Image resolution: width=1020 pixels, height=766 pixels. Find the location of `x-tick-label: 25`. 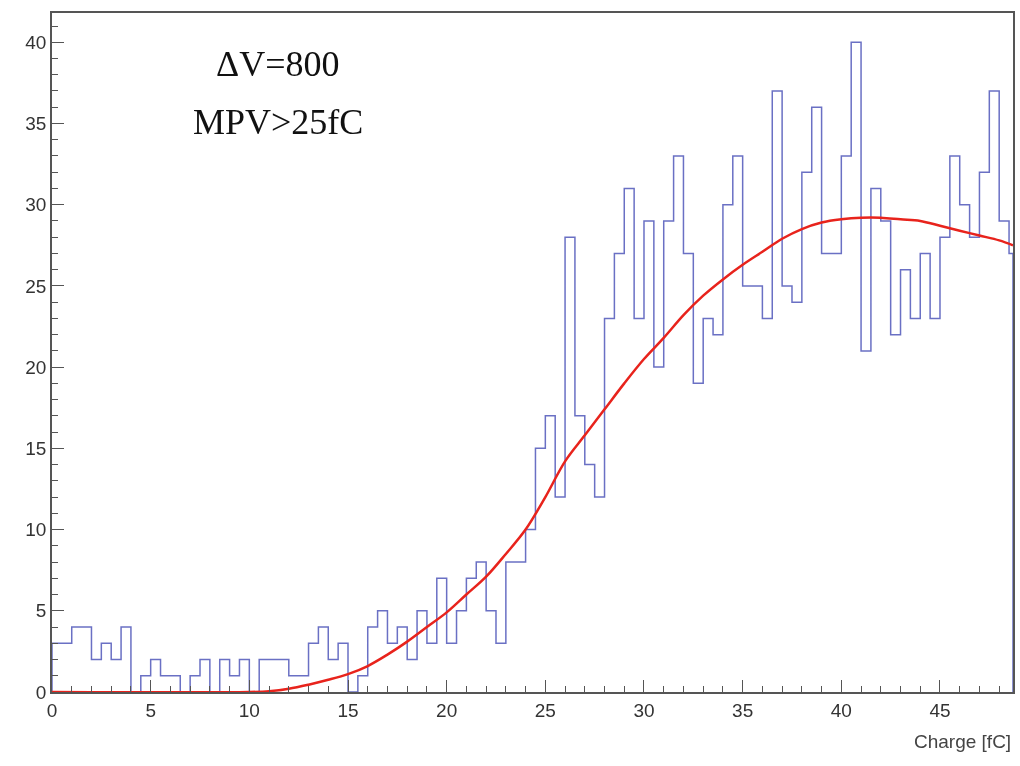

x-tick-label: 25 is located at coordinates (545, 710).